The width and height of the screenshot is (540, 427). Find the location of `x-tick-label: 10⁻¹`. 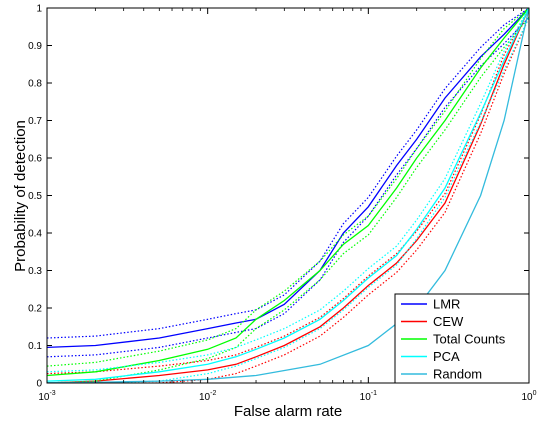

x-tick-label: 10⁻¹ is located at coordinates (368, 396).